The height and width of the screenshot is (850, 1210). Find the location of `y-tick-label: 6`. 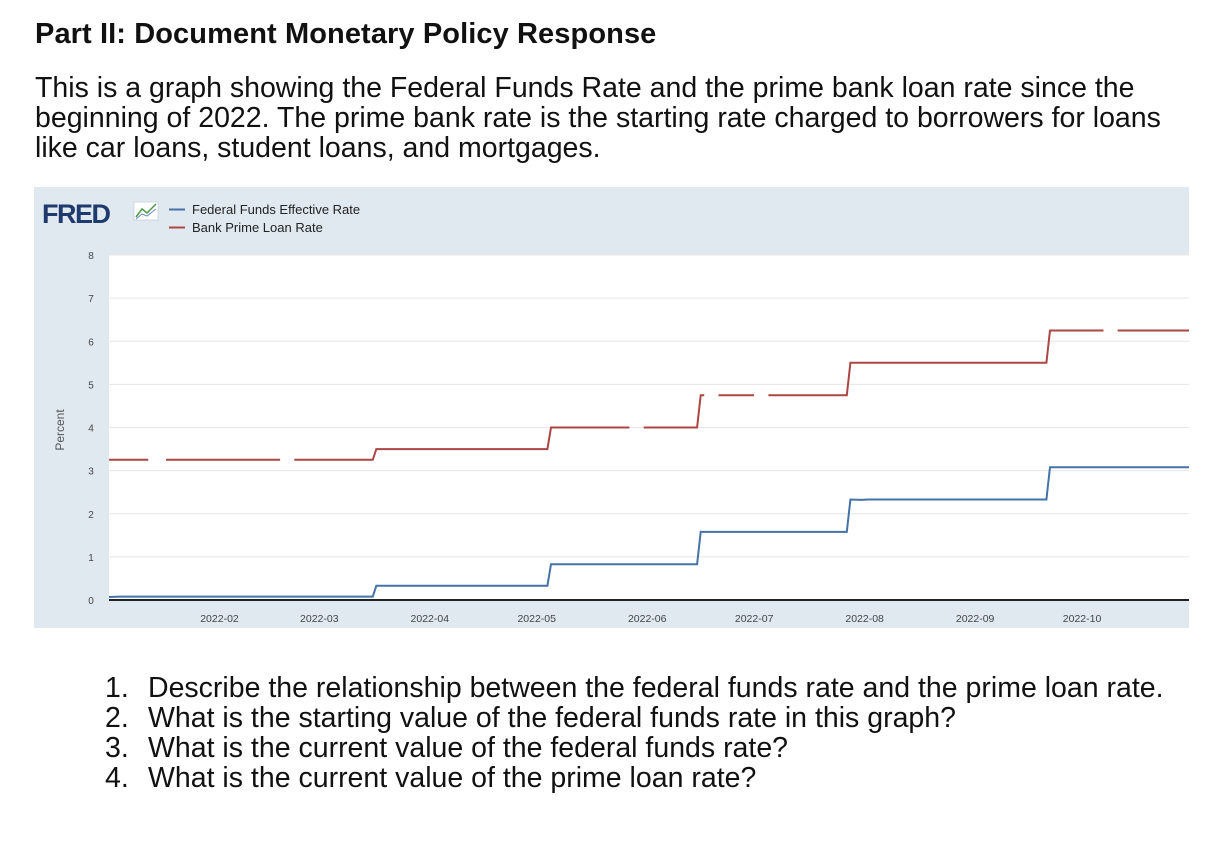

y-tick-label: 6 is located at coordinates (91, 342).